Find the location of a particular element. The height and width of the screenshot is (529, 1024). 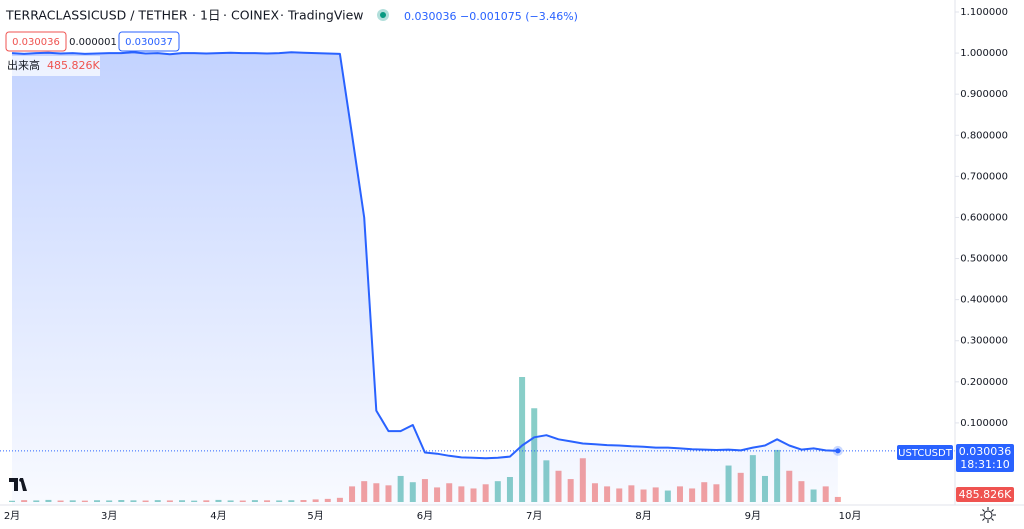

symbol-tag-text: USTCUSDT is located at coordinates (925, 453).